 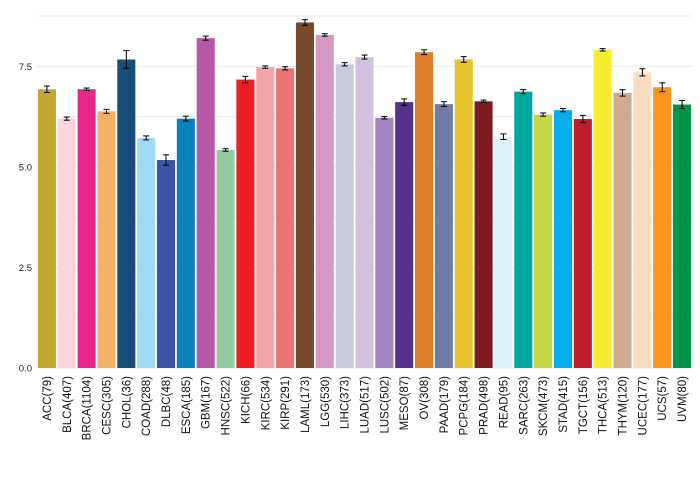 What do you see at coordinates (88, 408) in the screenshot?
I see `x-tick-label: BRCA(1104)` at bounding box center [88, 408].